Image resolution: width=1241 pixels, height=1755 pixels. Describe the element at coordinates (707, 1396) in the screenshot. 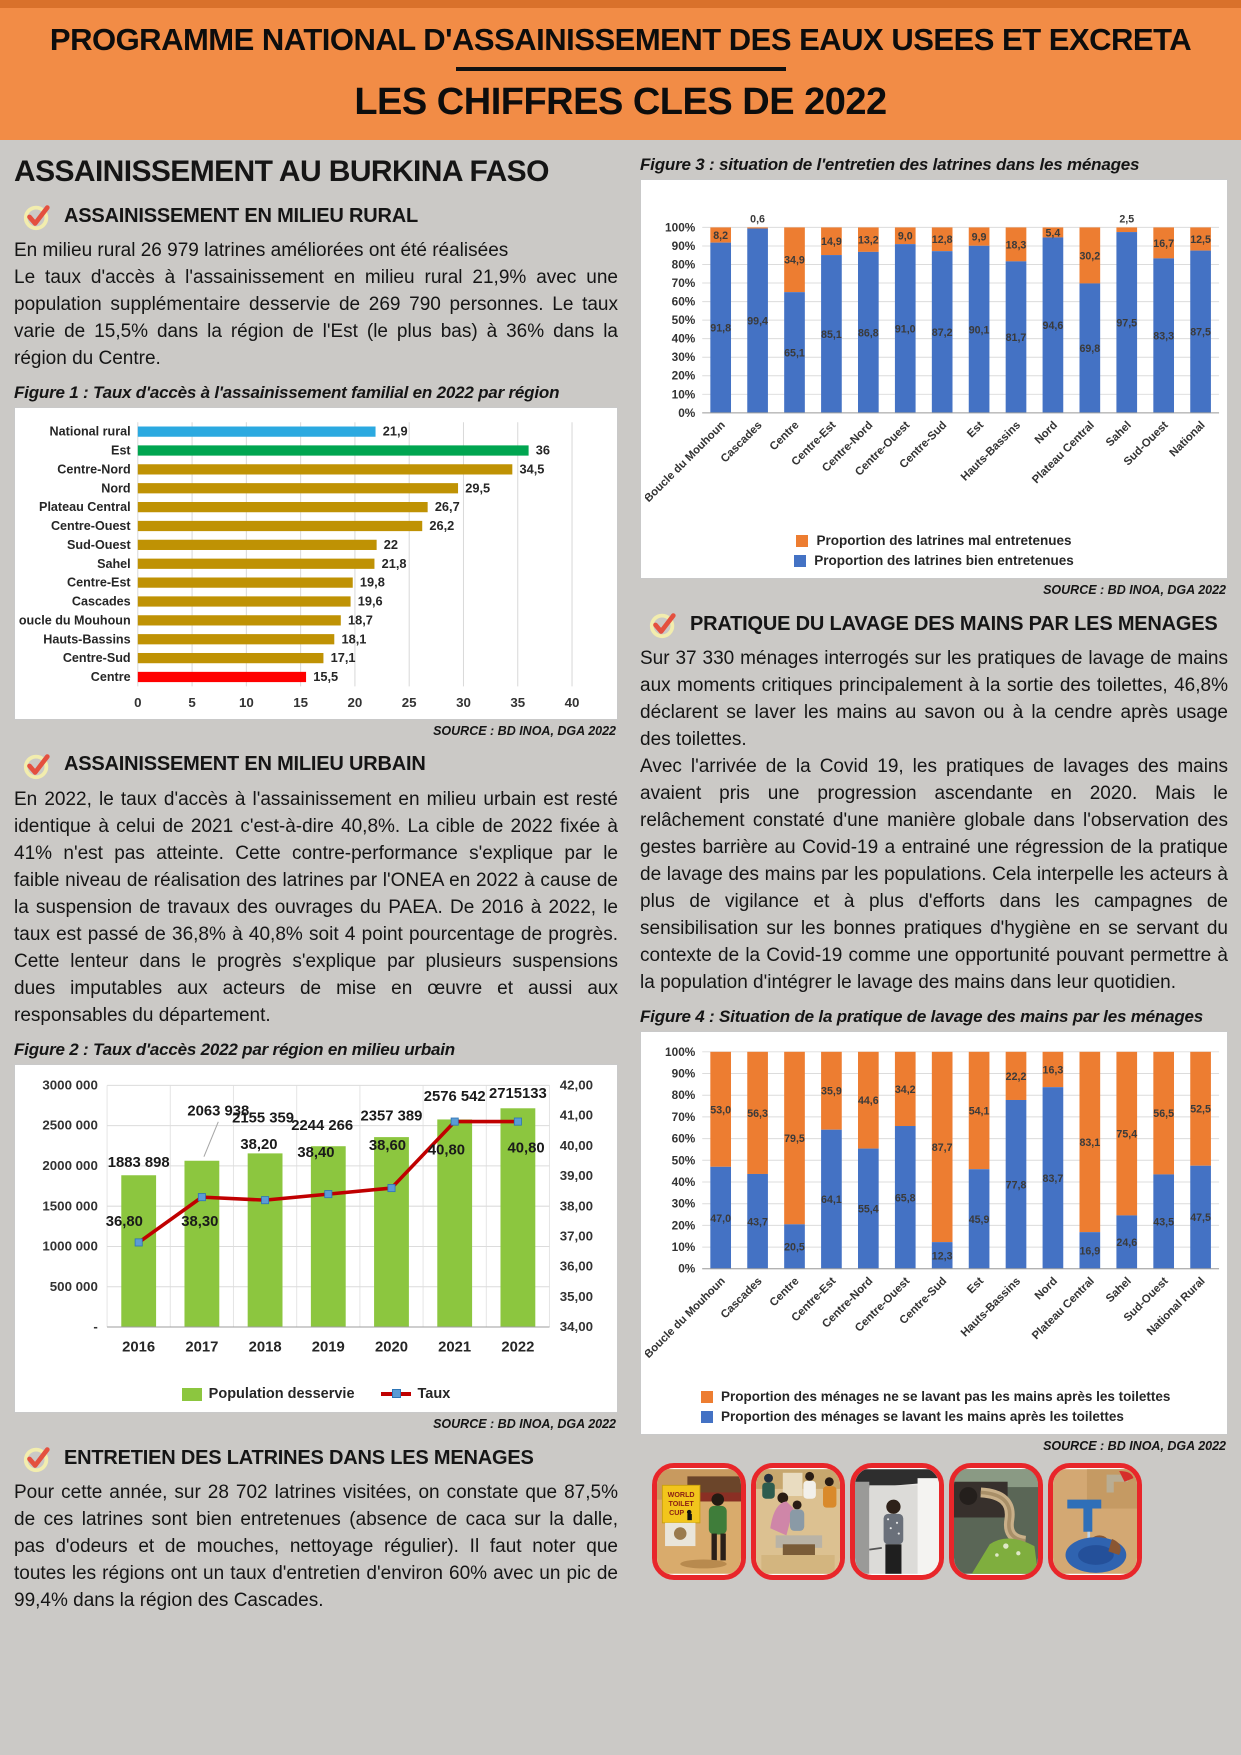

I see `orange-swatch-icon` at that location.